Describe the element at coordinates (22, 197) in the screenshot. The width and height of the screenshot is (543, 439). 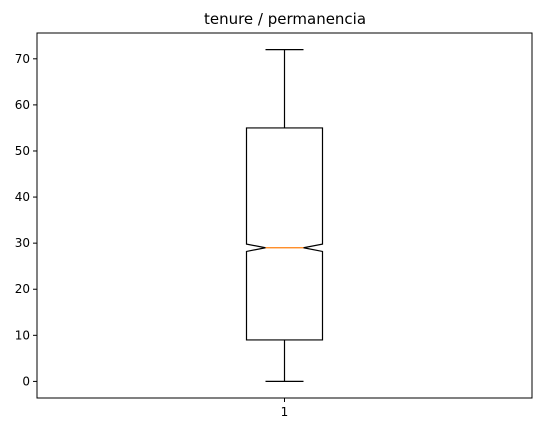
I see `y-tick-label: 40` at that location.